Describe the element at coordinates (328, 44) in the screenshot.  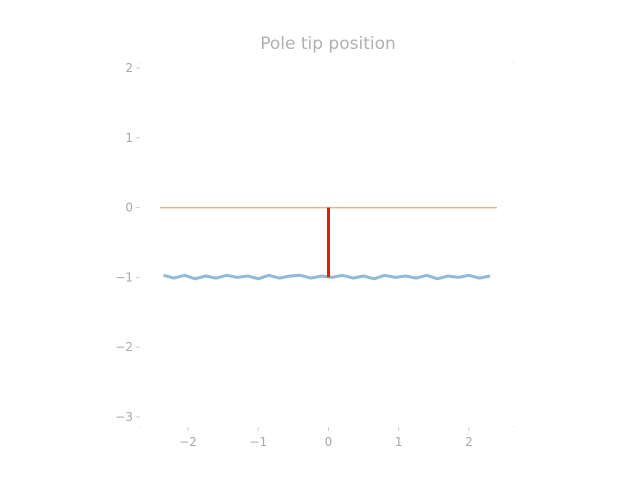
I see `chart-title: Pole tip position` at that location.